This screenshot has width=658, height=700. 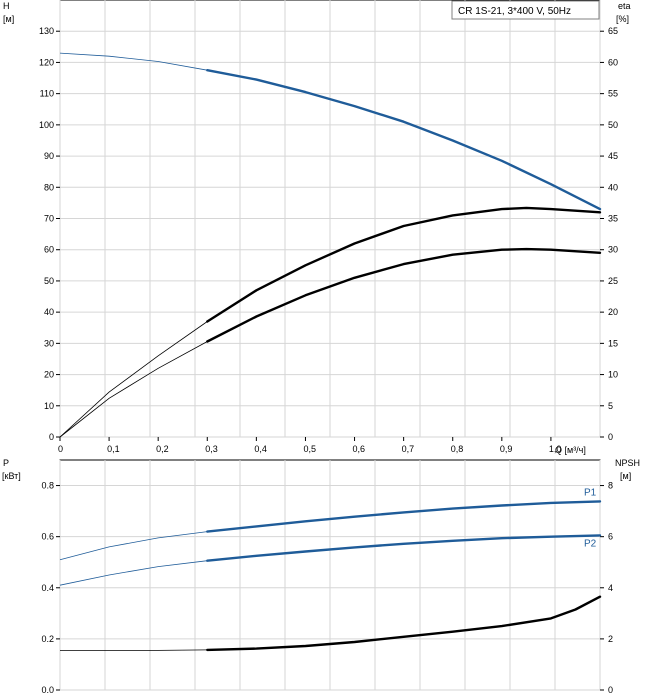 What do you see at coordinates (613, 250) in the screenshot?
I see `top-right-tick-label: 30` at bounding box center [613, 250].